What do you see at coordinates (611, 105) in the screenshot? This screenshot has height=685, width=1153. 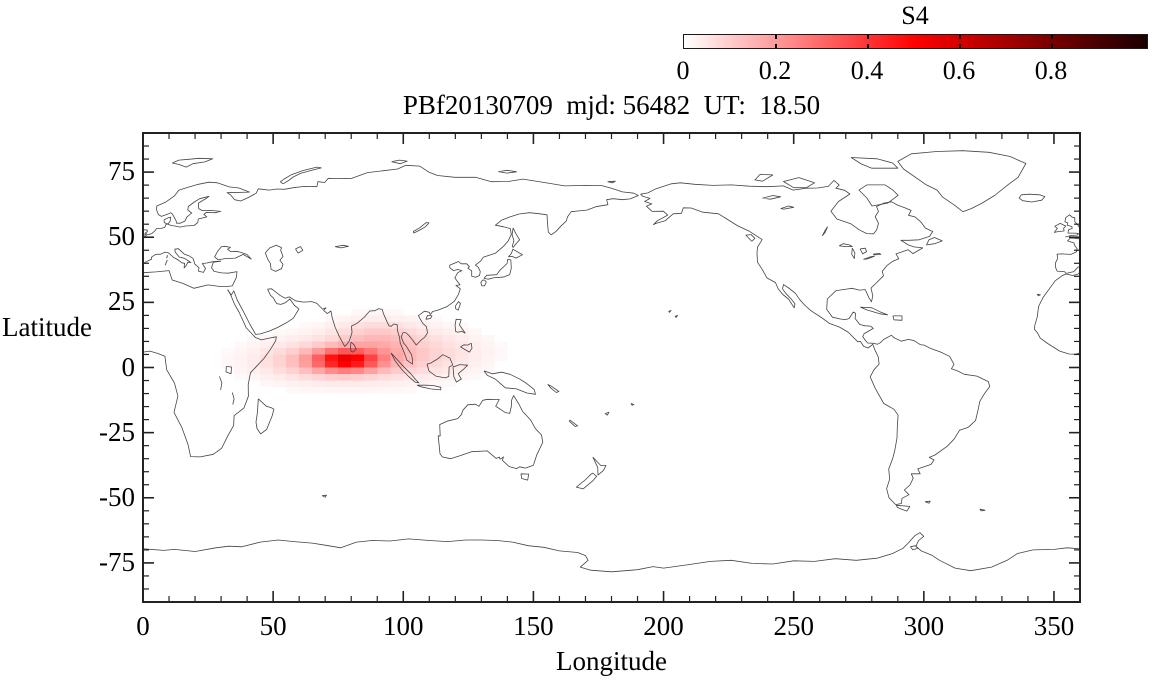 I see `plot-title: PBf20130709 mjd: 56482 UT: 18.50` at bounding box center [611, 105].